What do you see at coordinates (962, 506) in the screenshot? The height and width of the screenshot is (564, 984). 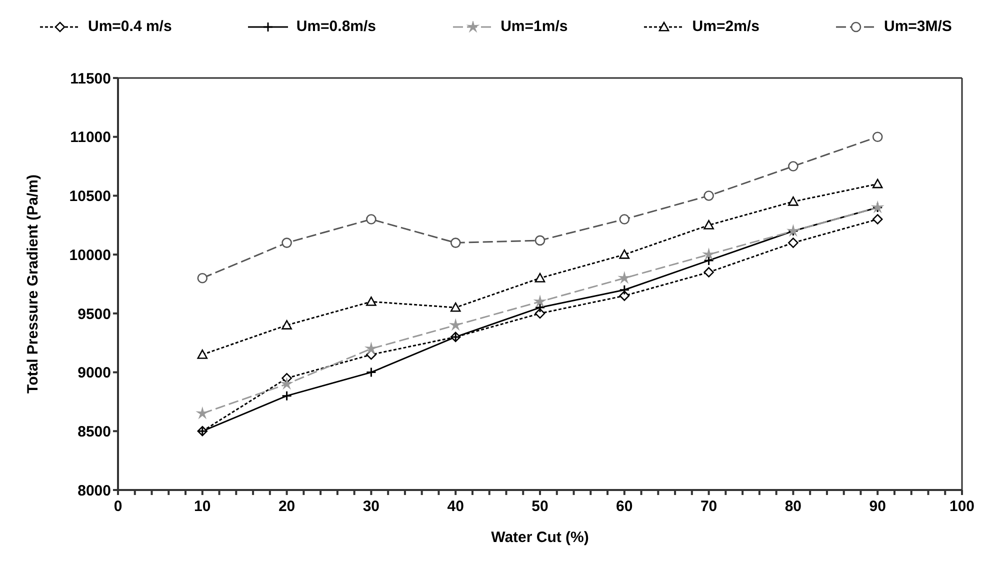 I see `x-tick-label: 100` at bounding box center [962, 506].